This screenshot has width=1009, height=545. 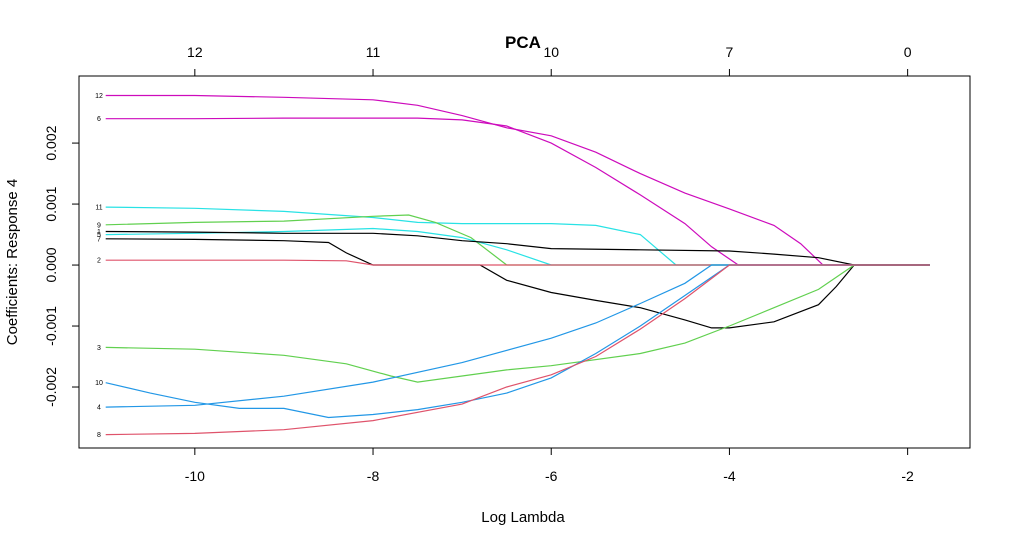 I want to click on y-tick-label: 0.001, so click(x=51, y=203).